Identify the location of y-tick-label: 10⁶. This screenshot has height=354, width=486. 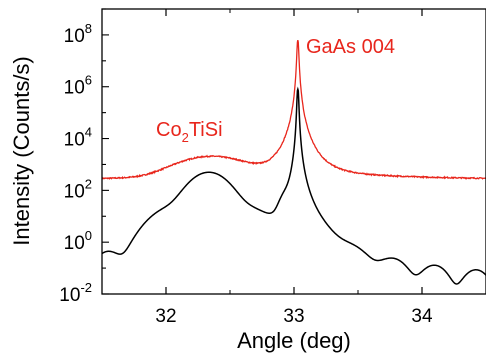
(78, 86).